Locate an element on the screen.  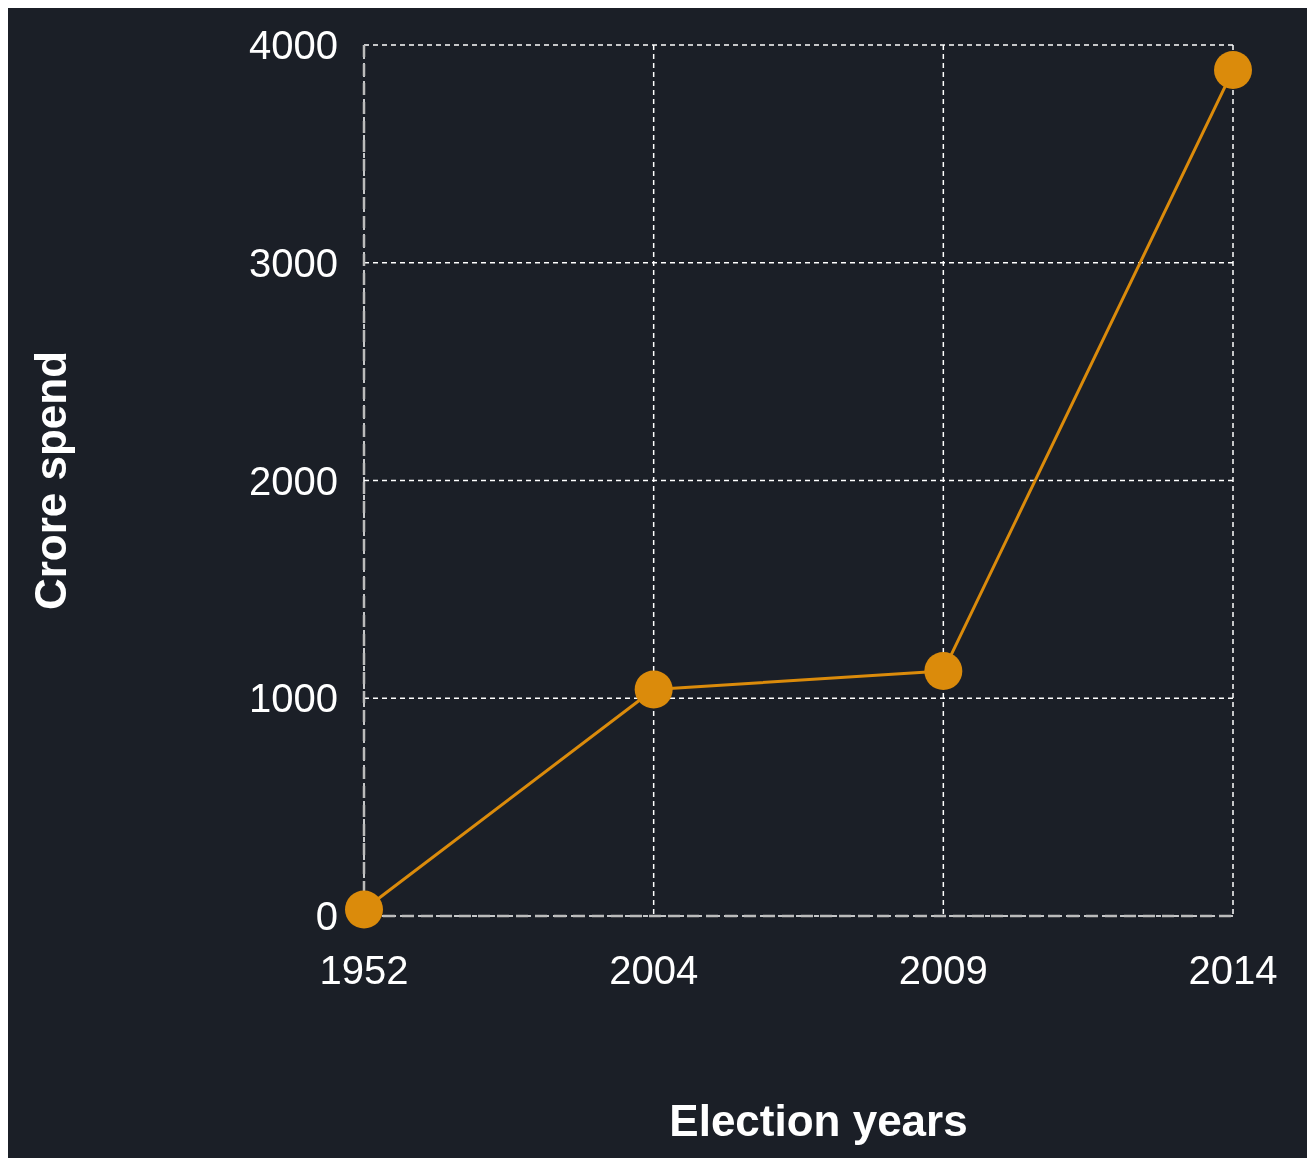
y-tick-label: 2000 is located at coordinates (293, 480).